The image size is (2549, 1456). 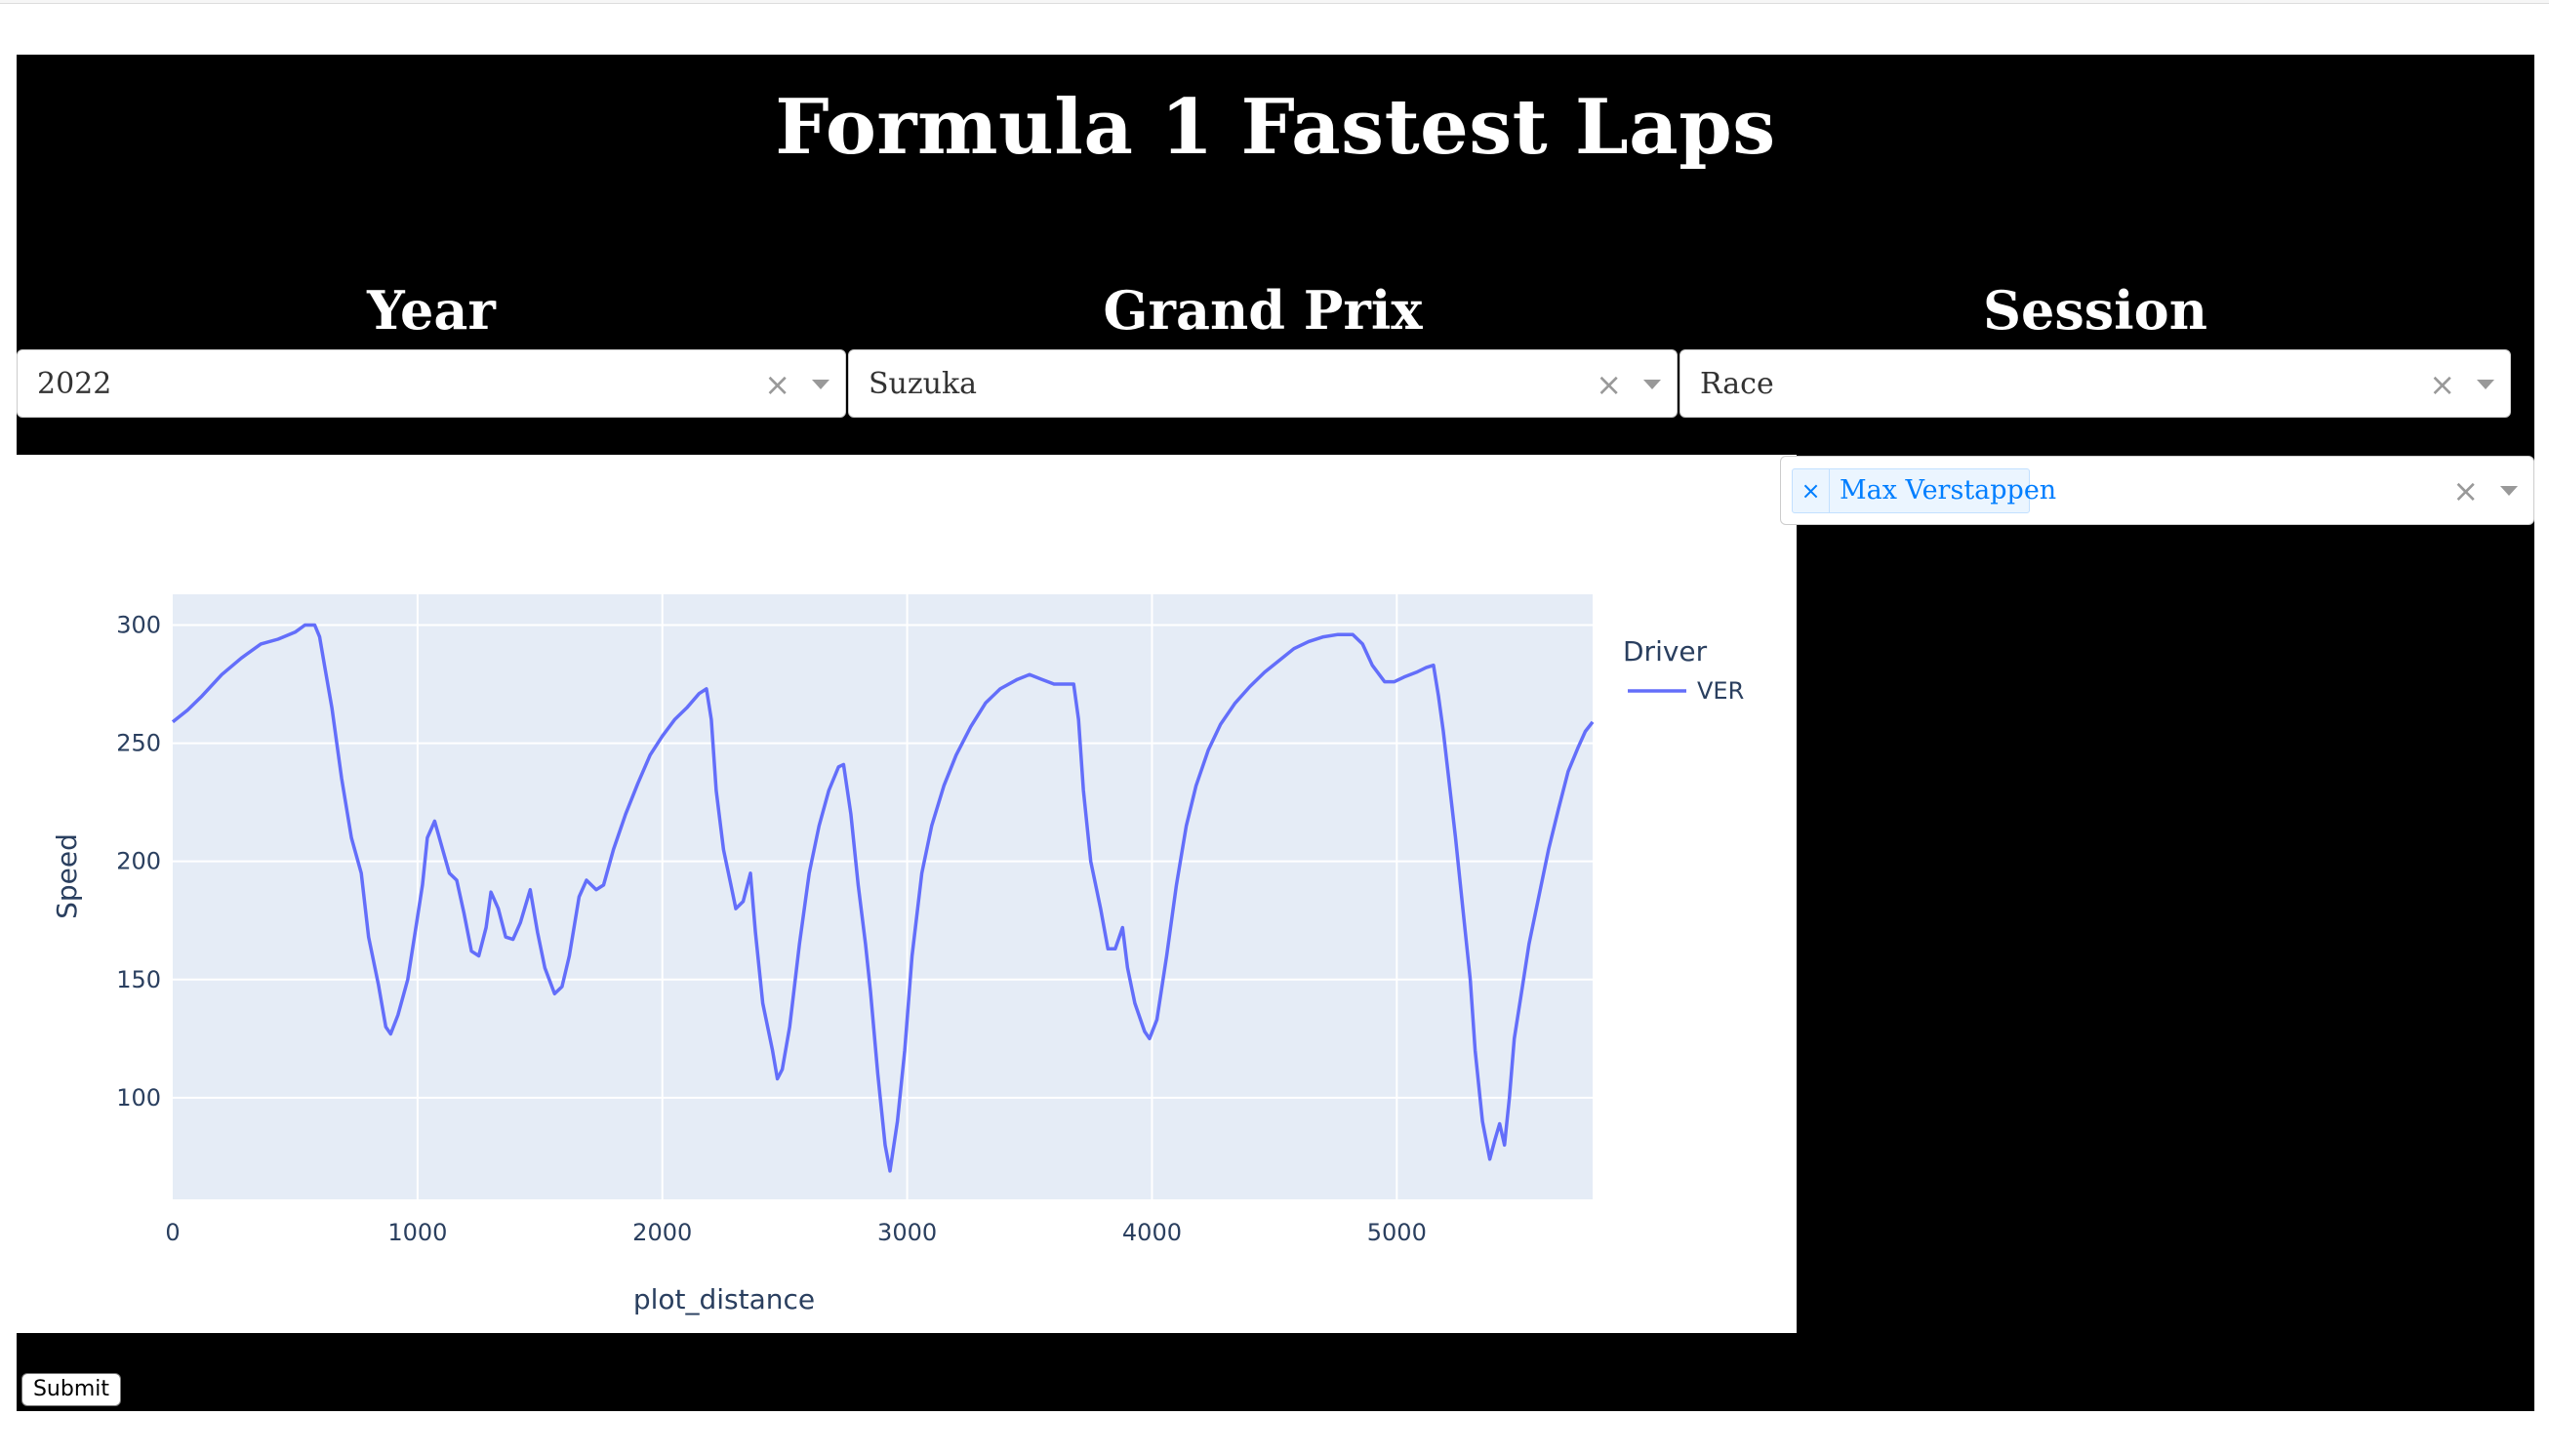 What do you see at coordinates (75, 384) in the screenshot?
I see `year-dropdown-value: 2022` at bounding box center [75, 384].